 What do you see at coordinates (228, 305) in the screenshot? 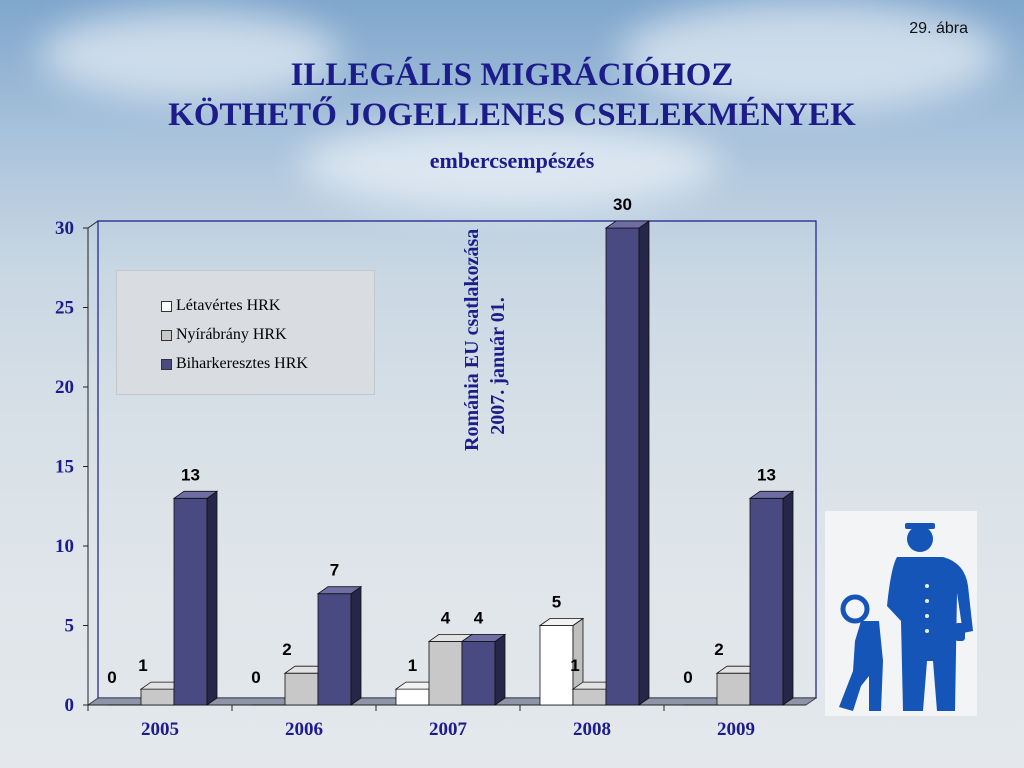
I see `legend-label-letavertes: Létavértes HRK` at bounding box center [228, 305].